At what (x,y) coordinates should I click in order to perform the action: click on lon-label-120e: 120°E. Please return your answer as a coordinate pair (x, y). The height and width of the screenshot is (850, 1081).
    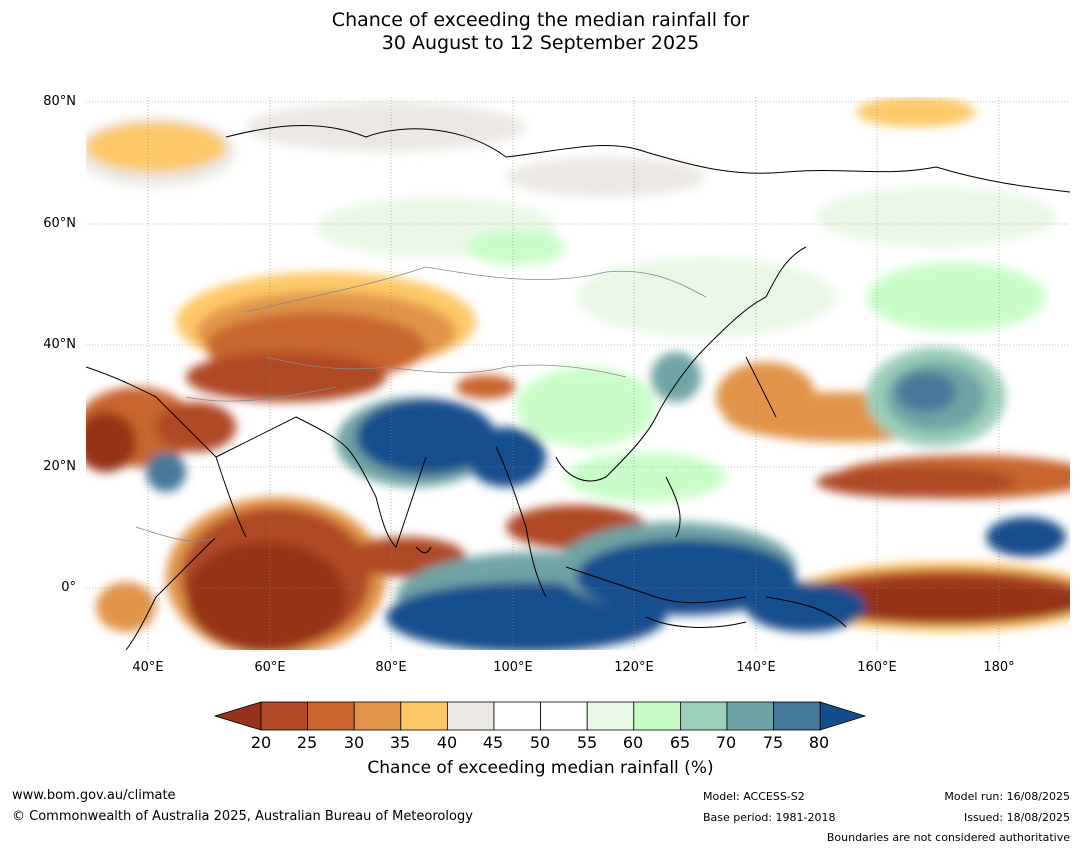
    Looking at the image, I should click on (634, 667).